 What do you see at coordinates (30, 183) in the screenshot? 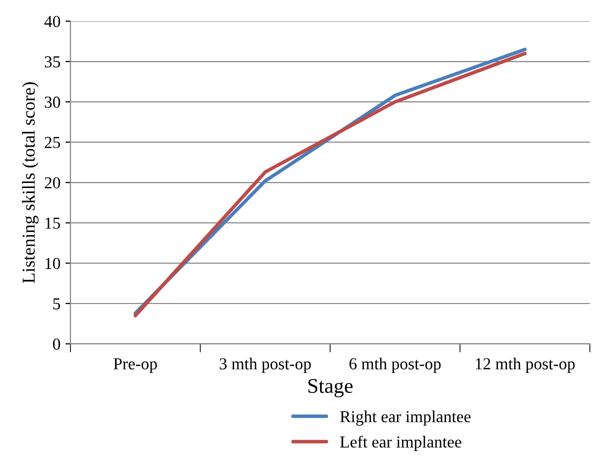
I see `y-axis-title: Listening skills (total score)` at bounding box center [30, 183].